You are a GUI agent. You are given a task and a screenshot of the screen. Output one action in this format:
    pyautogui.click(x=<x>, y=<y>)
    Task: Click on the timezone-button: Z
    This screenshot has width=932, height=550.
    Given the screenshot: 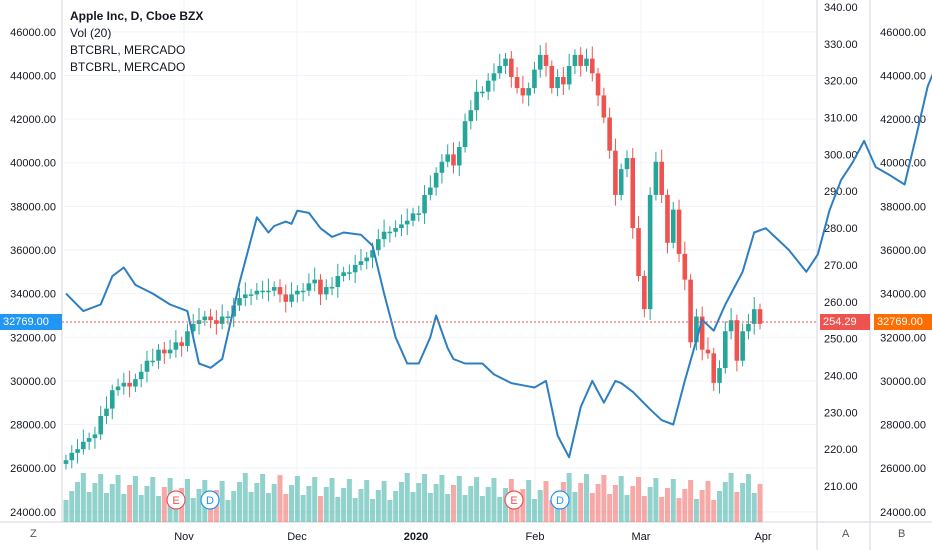 What is the action you would take?
    pyautogui.click(x=33, y=534)
    